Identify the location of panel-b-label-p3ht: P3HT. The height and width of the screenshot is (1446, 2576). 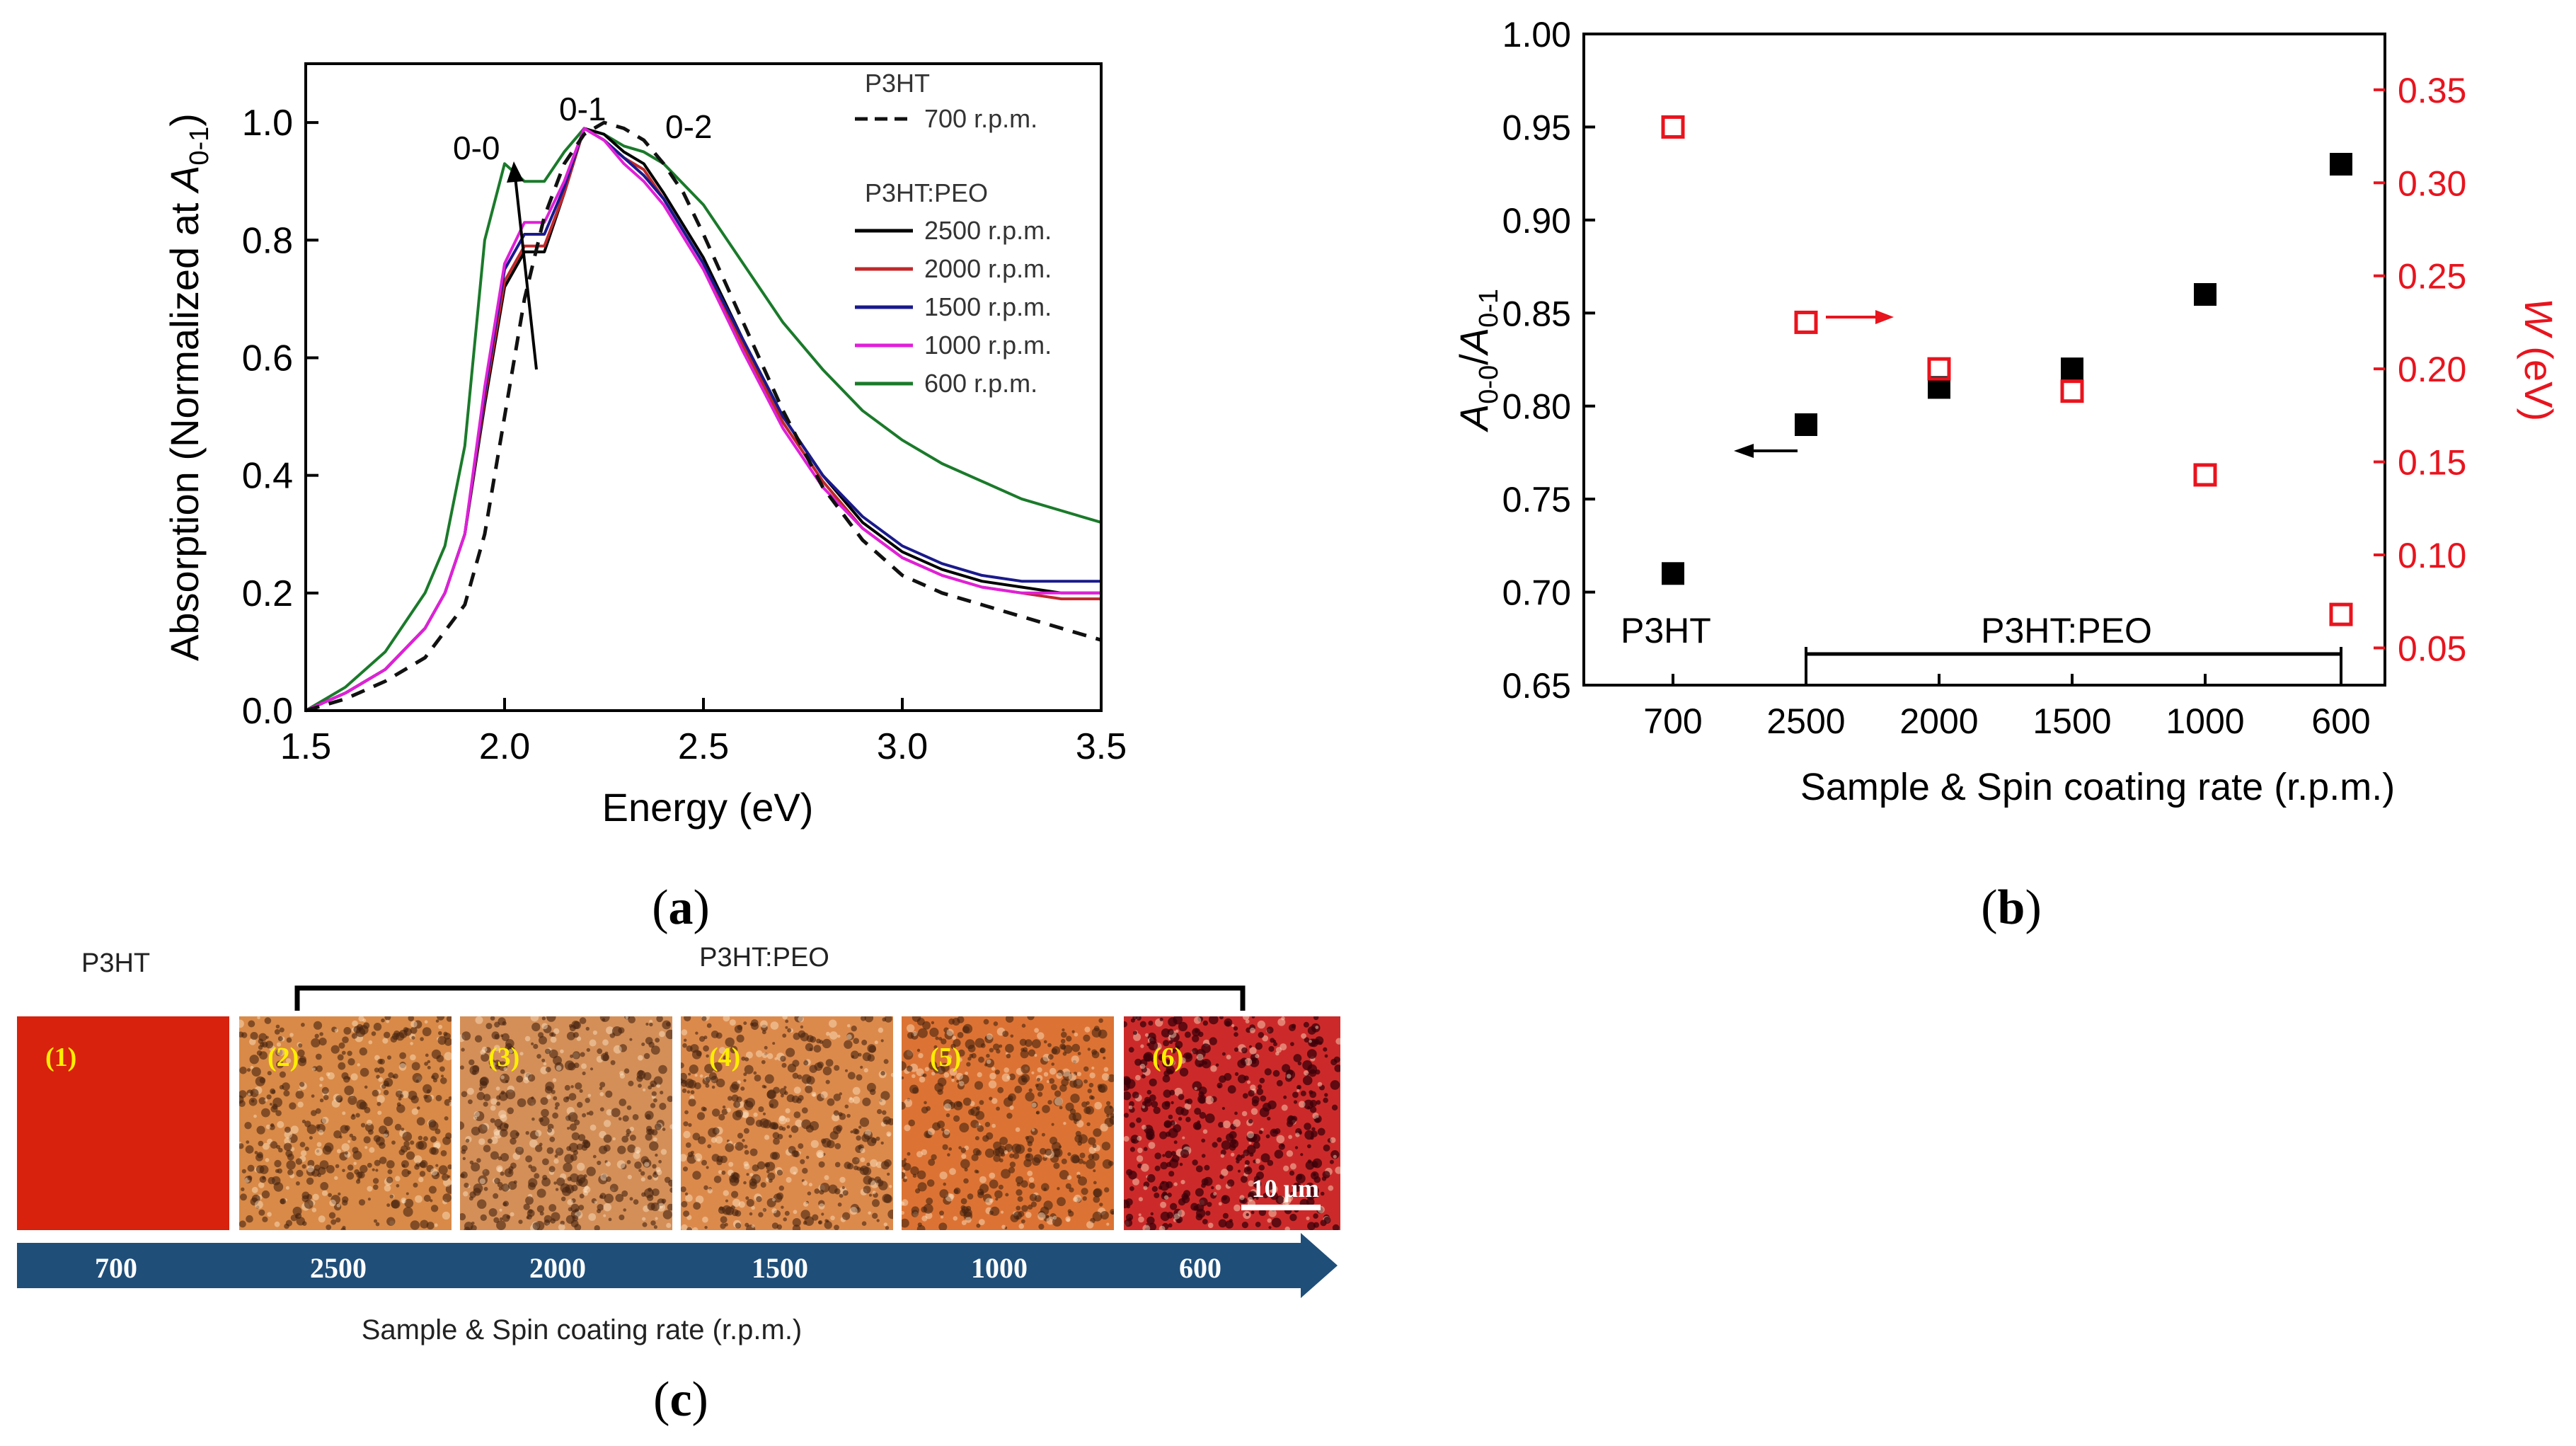
(1666, 630).